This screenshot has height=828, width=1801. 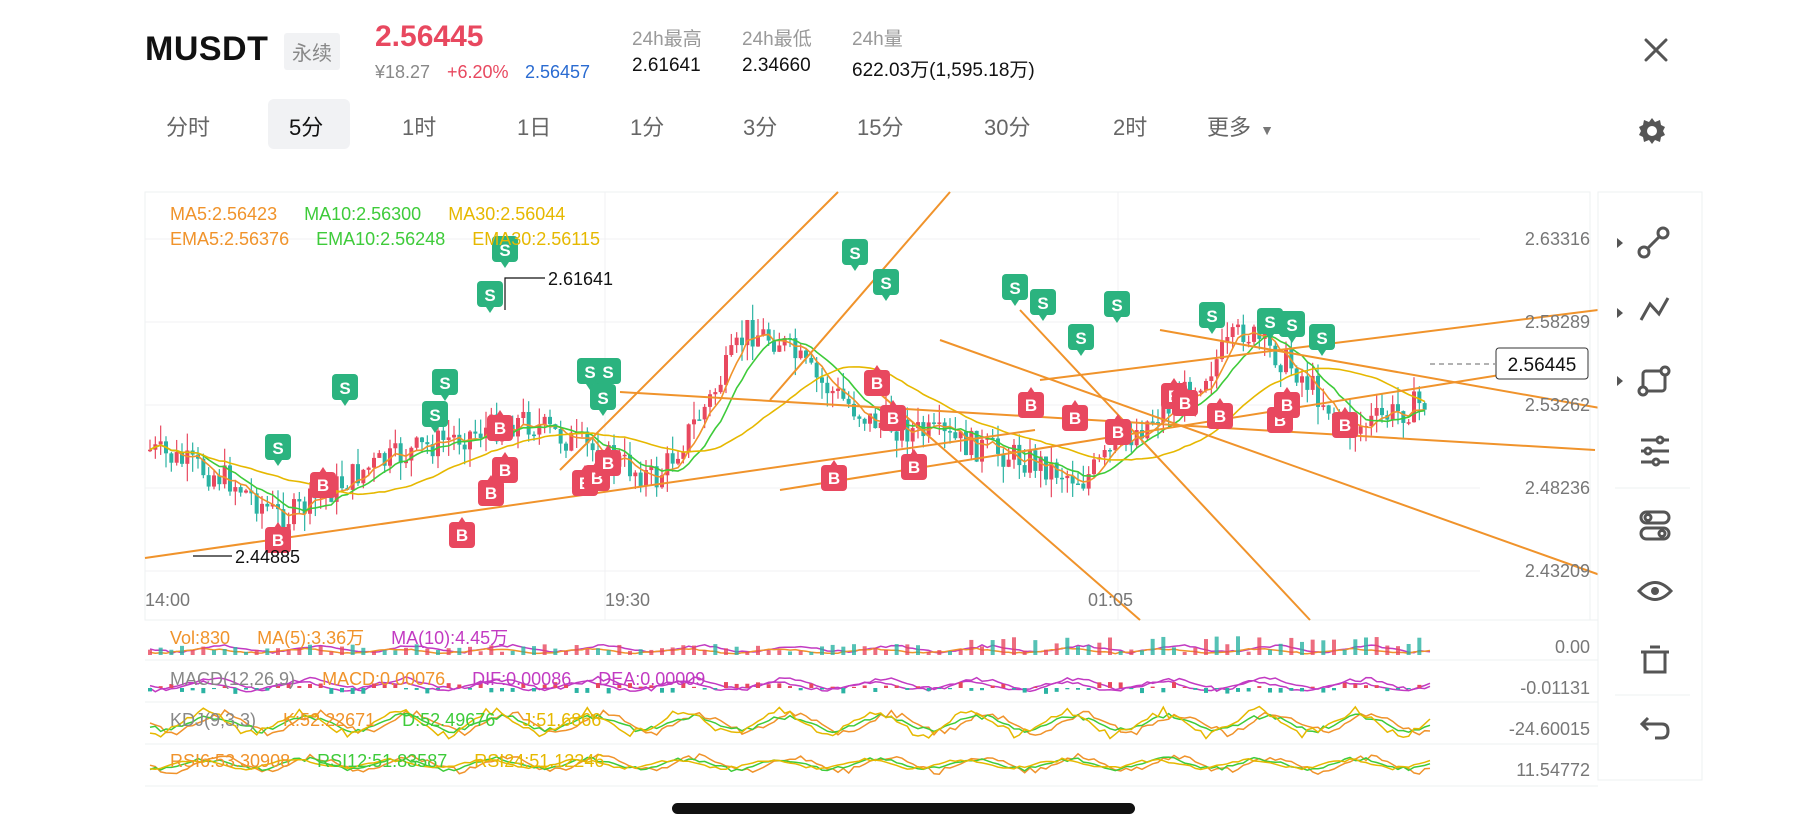 I want to click on visibility-button, so click(x=1655, y=591).